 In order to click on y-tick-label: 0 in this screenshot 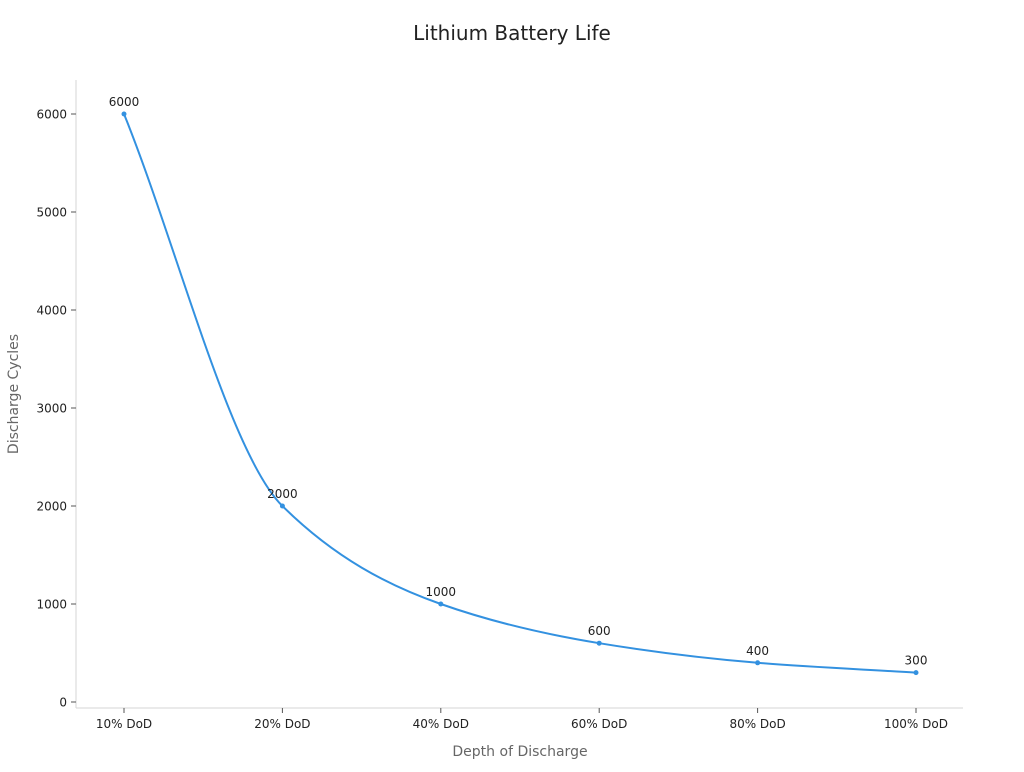, I will do `click(63, 703)`.